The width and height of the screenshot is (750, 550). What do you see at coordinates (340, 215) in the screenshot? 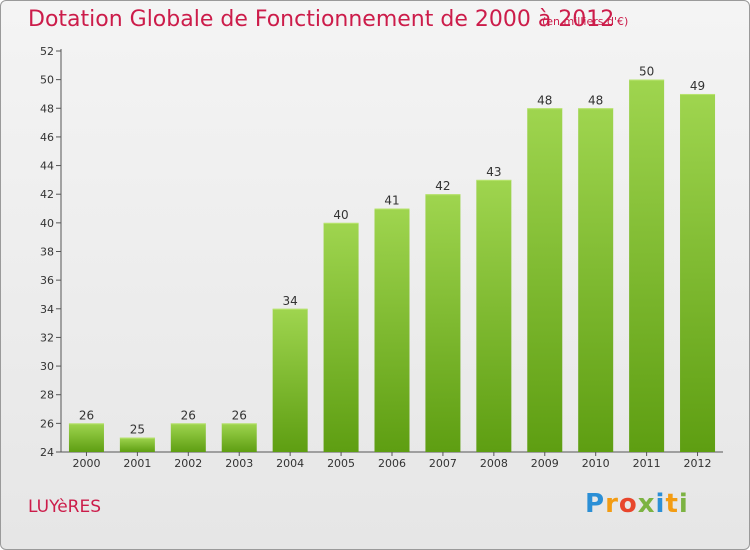
I see `data-label: 40` at bounding box center [340, 215].